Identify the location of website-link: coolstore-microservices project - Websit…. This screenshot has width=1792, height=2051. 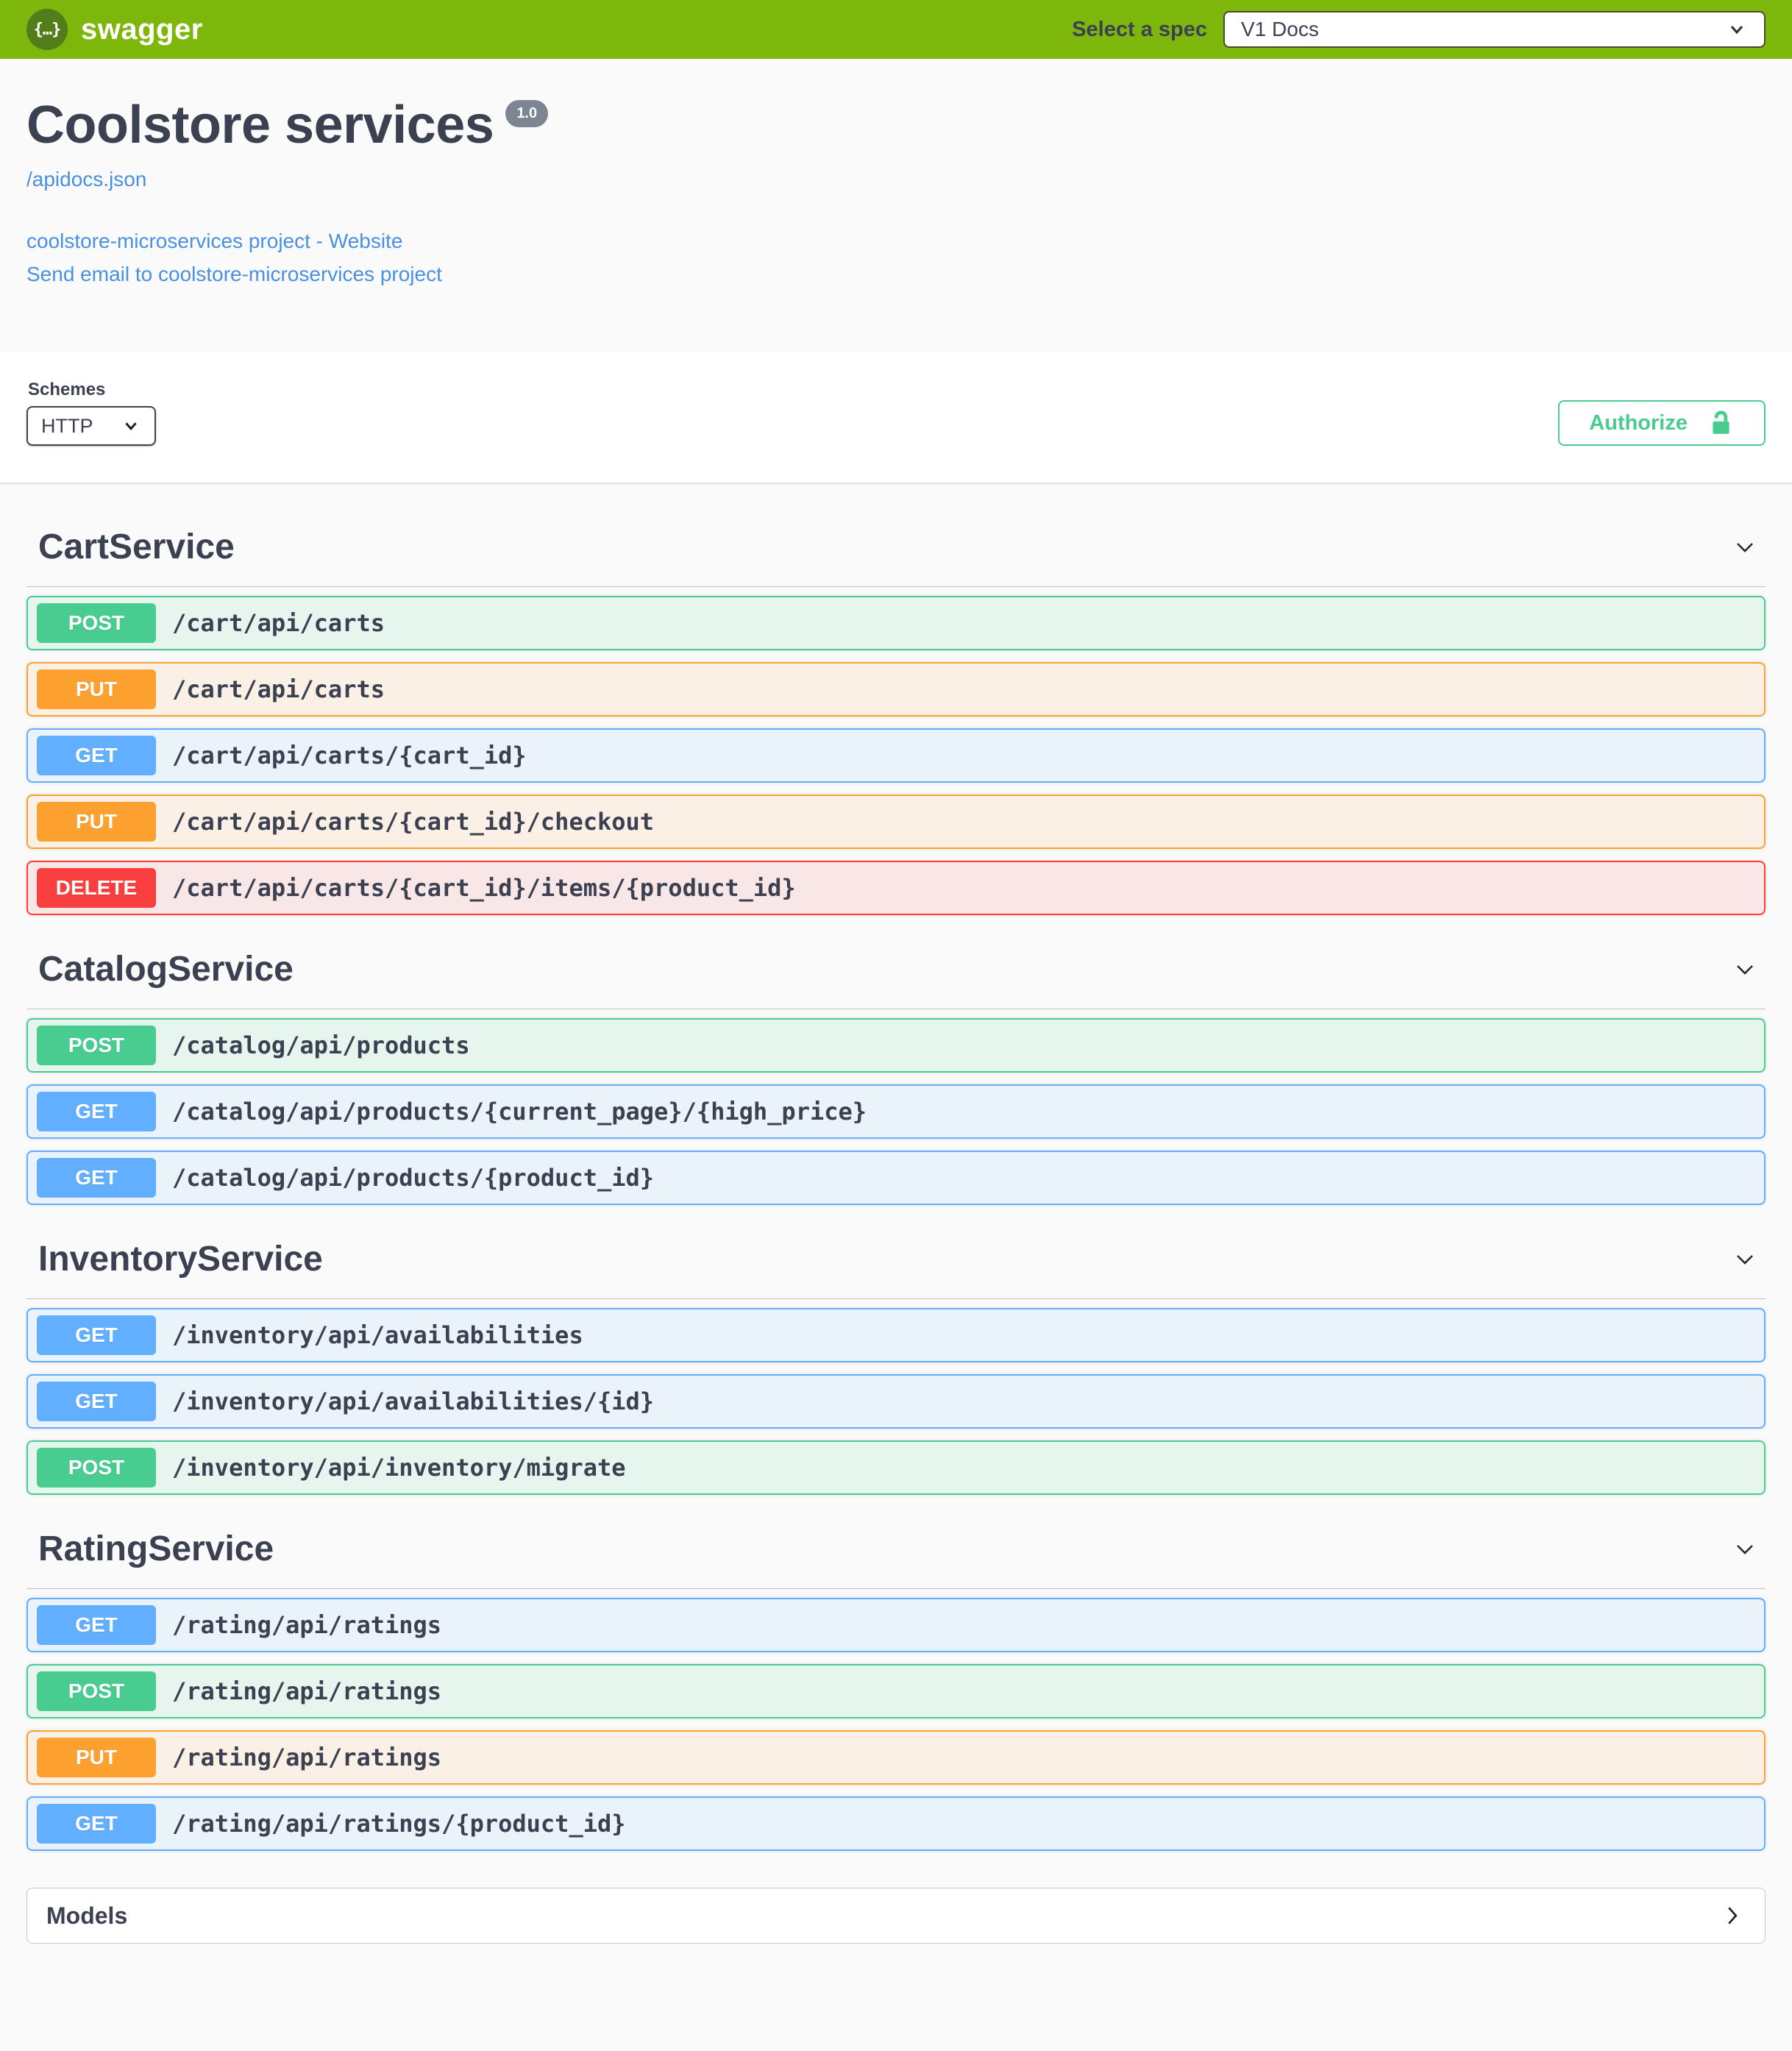
(214, 241).